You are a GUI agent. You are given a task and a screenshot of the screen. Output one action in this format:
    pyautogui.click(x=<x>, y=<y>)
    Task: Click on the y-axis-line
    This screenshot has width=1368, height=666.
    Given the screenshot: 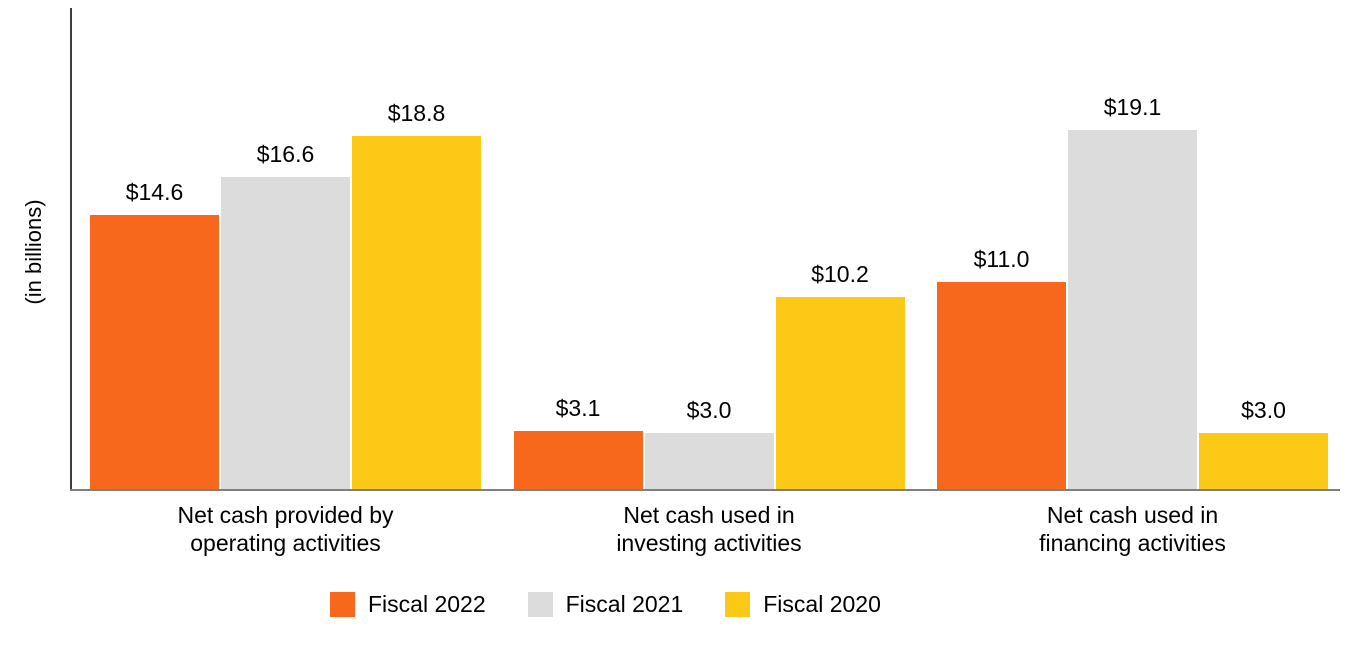 What is the action you would take?
    pyautogui.click(x=71, y=249)
    